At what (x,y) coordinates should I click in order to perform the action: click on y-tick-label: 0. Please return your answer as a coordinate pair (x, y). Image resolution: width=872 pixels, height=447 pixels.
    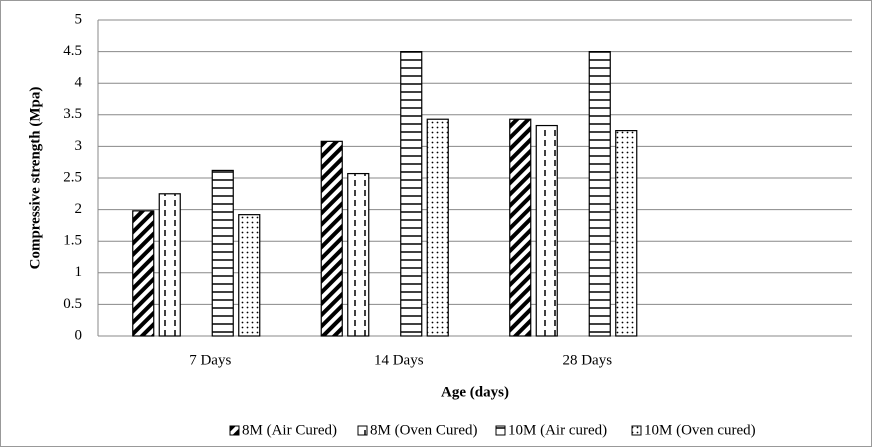
    Looking at the image, I should click on (79, 335).